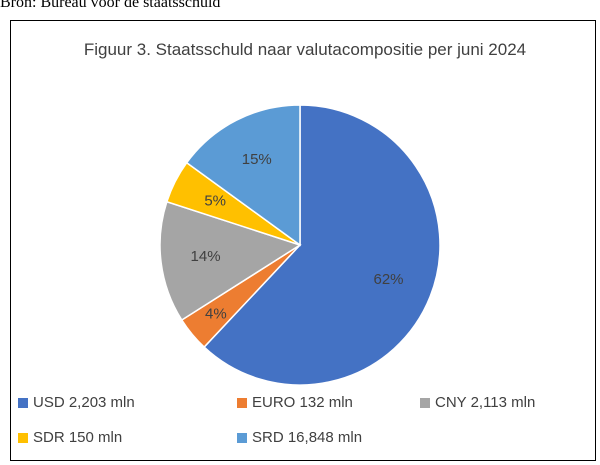 The image size is (600, 465). I want to click on legend-label: SRD 16,848 mln, so click(307, 437).